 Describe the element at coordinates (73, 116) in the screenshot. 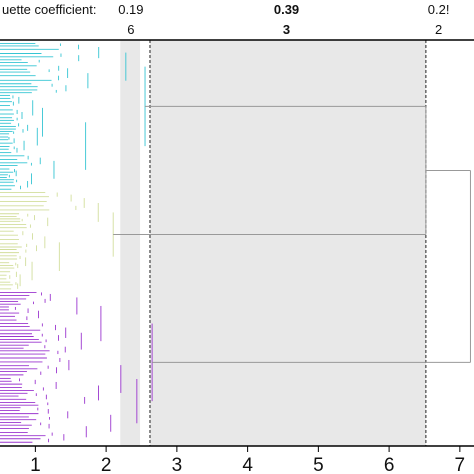

I see `cluster-cyan` at that location.